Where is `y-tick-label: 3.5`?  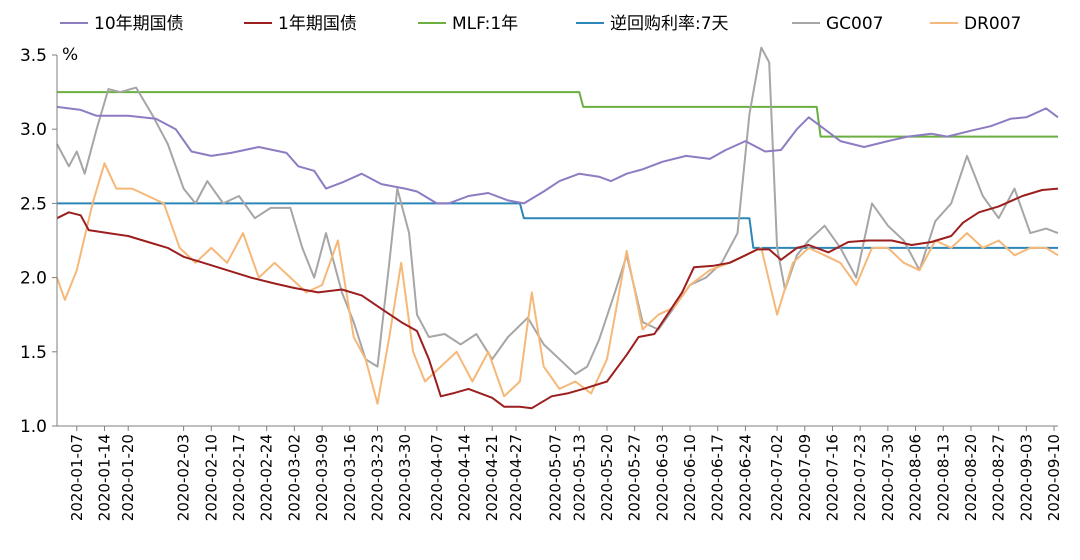 y-tick-label: 3.5 is located at coordinates (33, 56).